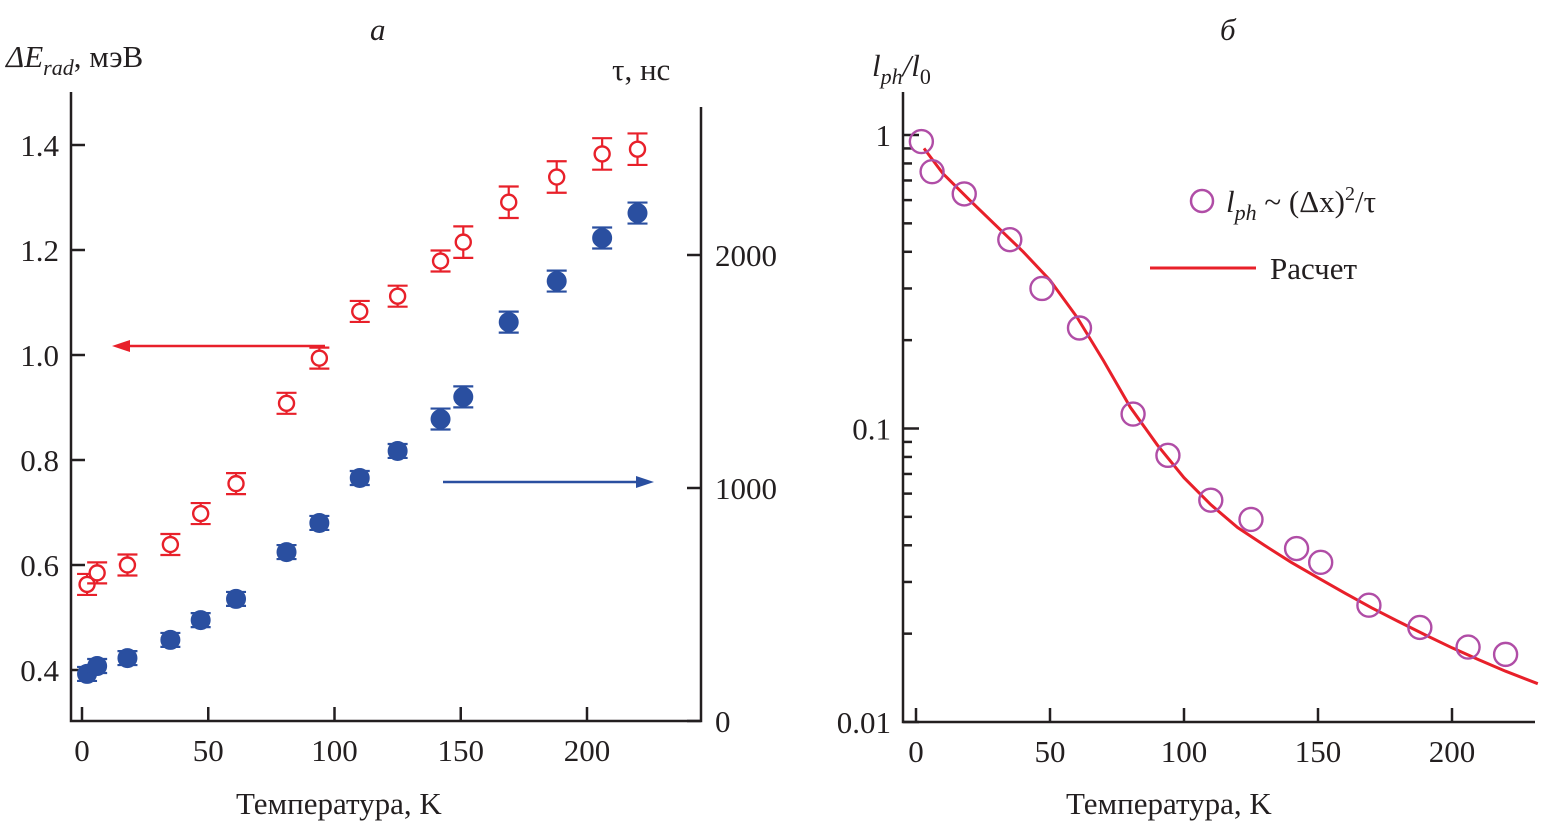 This screenshot has height=833, width=1563. What do you see at coordinates (723, 721) in the screenshot?
I see `y-right-tick-label: 0` at bounding box center [723, 721].